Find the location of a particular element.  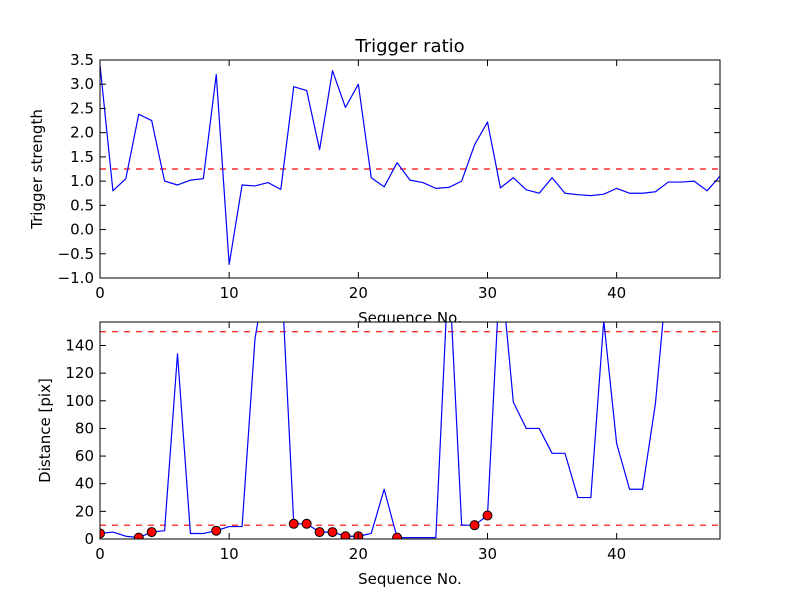

y-tick-label: 1.5 is located at coordinates (82, 157).